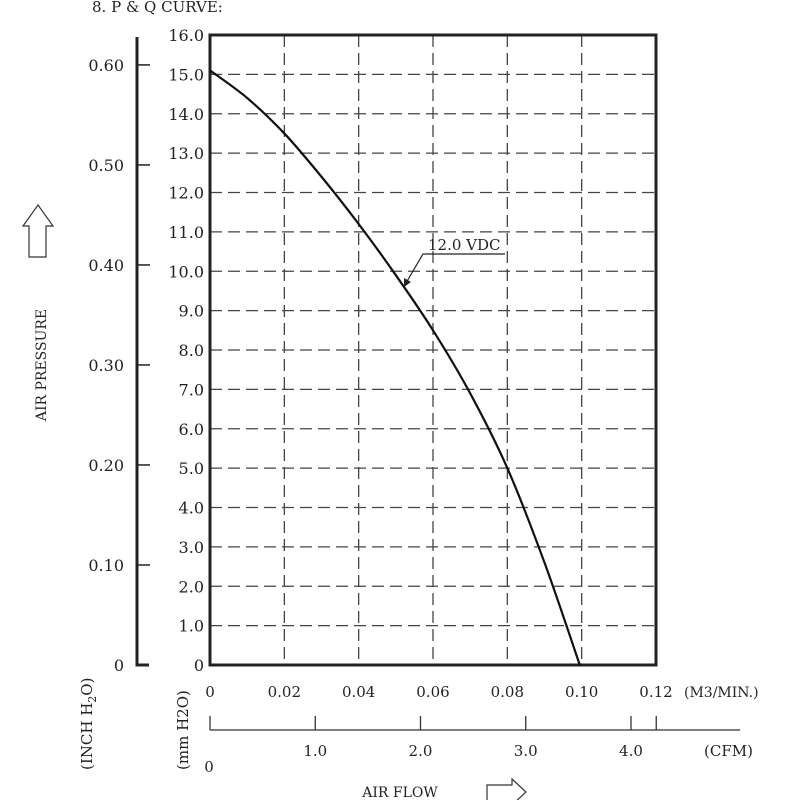  Describe the element at coordinates (191, 468) in the screenshot. I see `y-tick-label: 5.0` at that location.